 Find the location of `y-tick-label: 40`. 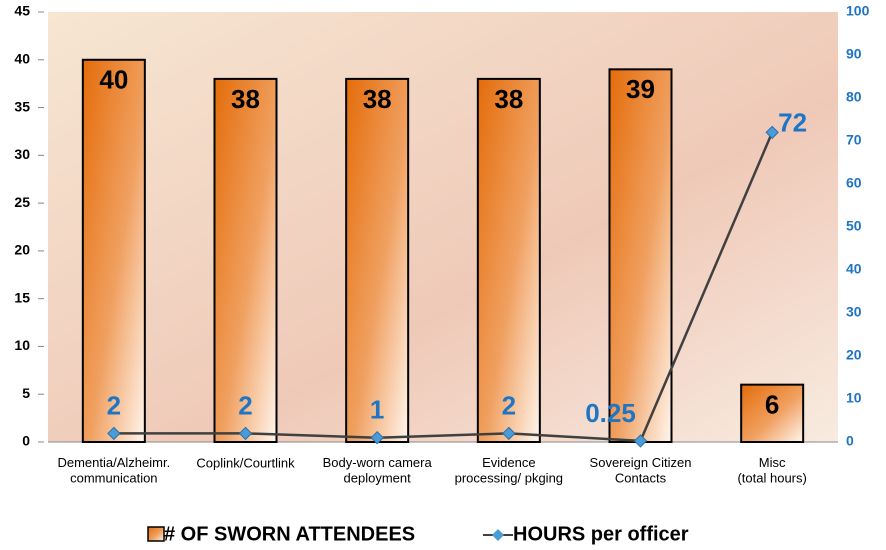

y-tick-label: 40 is located at coordinates (22, 58).